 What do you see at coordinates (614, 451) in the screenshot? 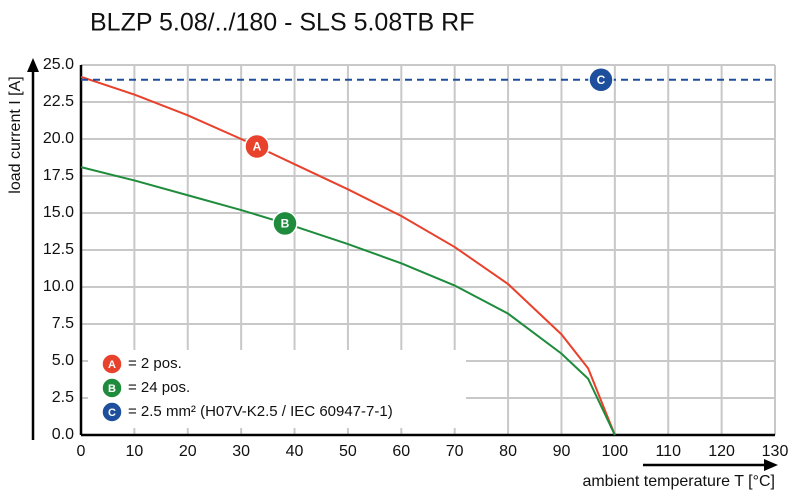
I see `x-tick-label: 100` at bounding box center [614, 451].